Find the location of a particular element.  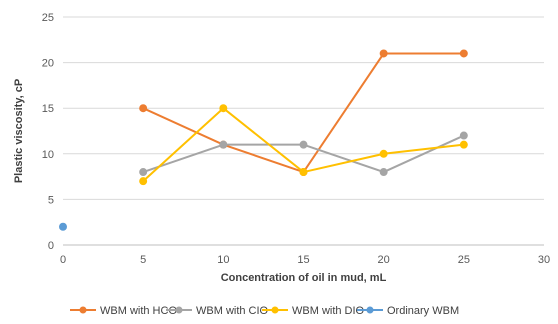

legend-label: Ordinary WBM is located at coordinates (423, 311).